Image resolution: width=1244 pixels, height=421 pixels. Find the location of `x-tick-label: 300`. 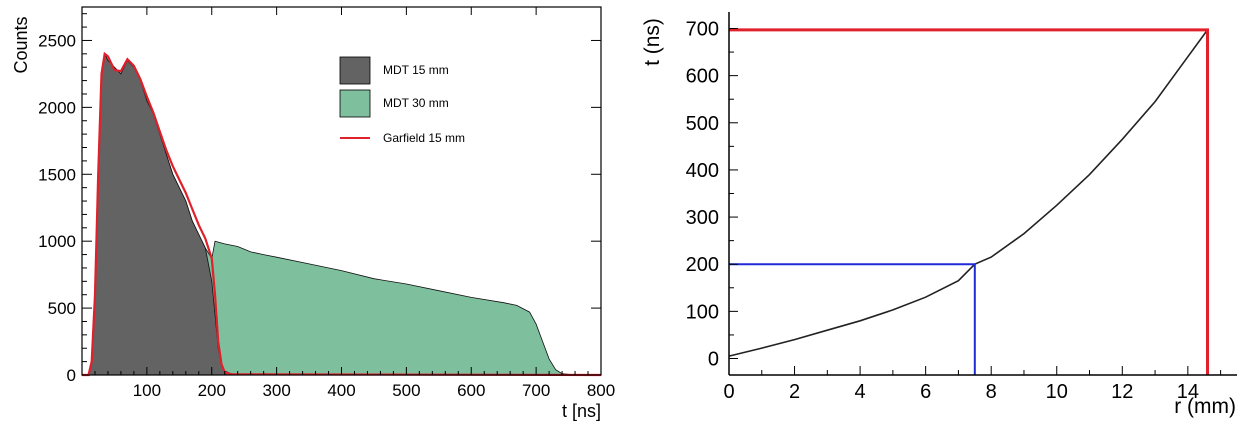

x-tick-label: 300 is located at coordinates (276, 390).